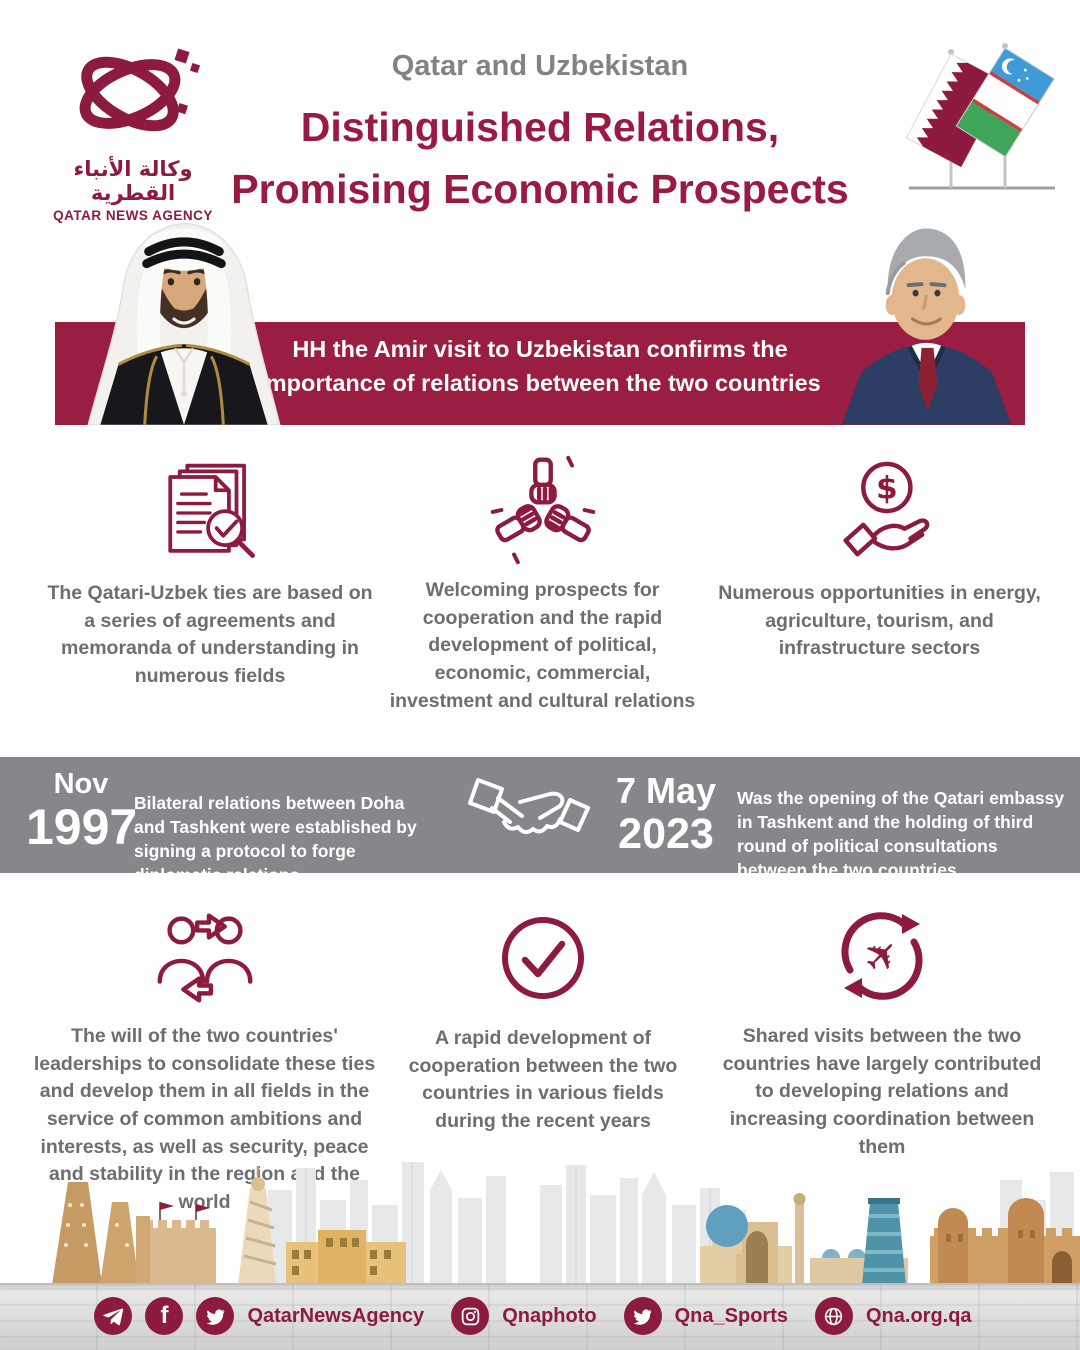 The width and height of the screenshot is (1080, 1350). I want to click on amir-photo, so click(184, 317).